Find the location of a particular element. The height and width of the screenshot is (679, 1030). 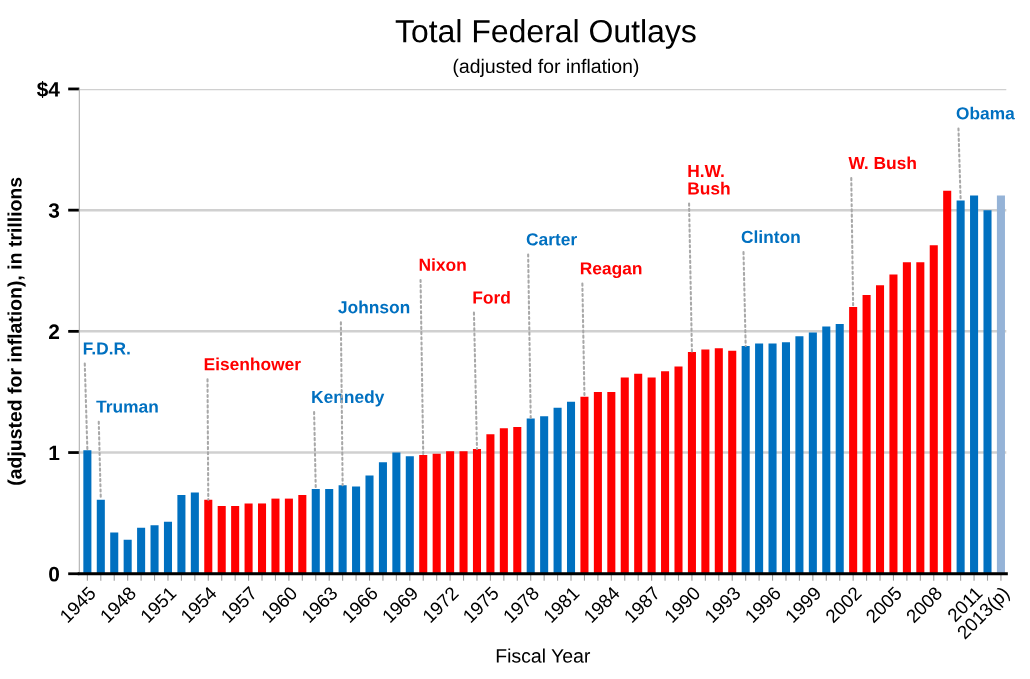

annotation: Eisenhower is located at coordinates (252, 364).